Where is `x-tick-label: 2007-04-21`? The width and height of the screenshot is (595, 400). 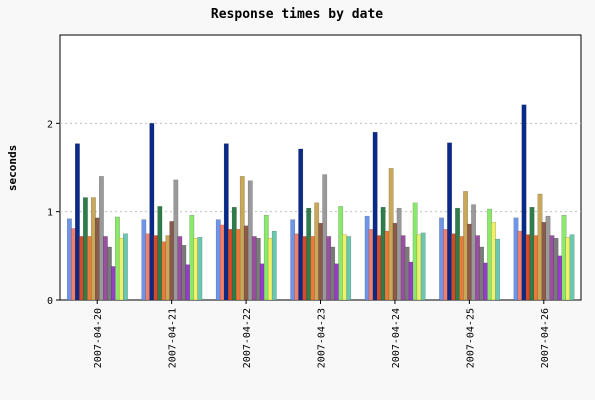
x-tick-label: 2007-04-21 is located at coordinates (173, 338).